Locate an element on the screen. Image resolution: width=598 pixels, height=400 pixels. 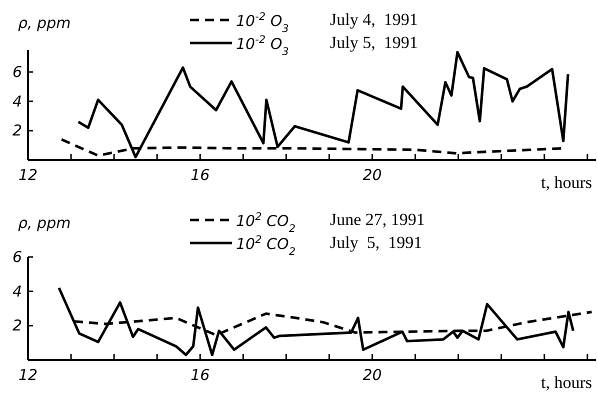
annotation: July 5, 1991 is located at coordinates (374, 42).